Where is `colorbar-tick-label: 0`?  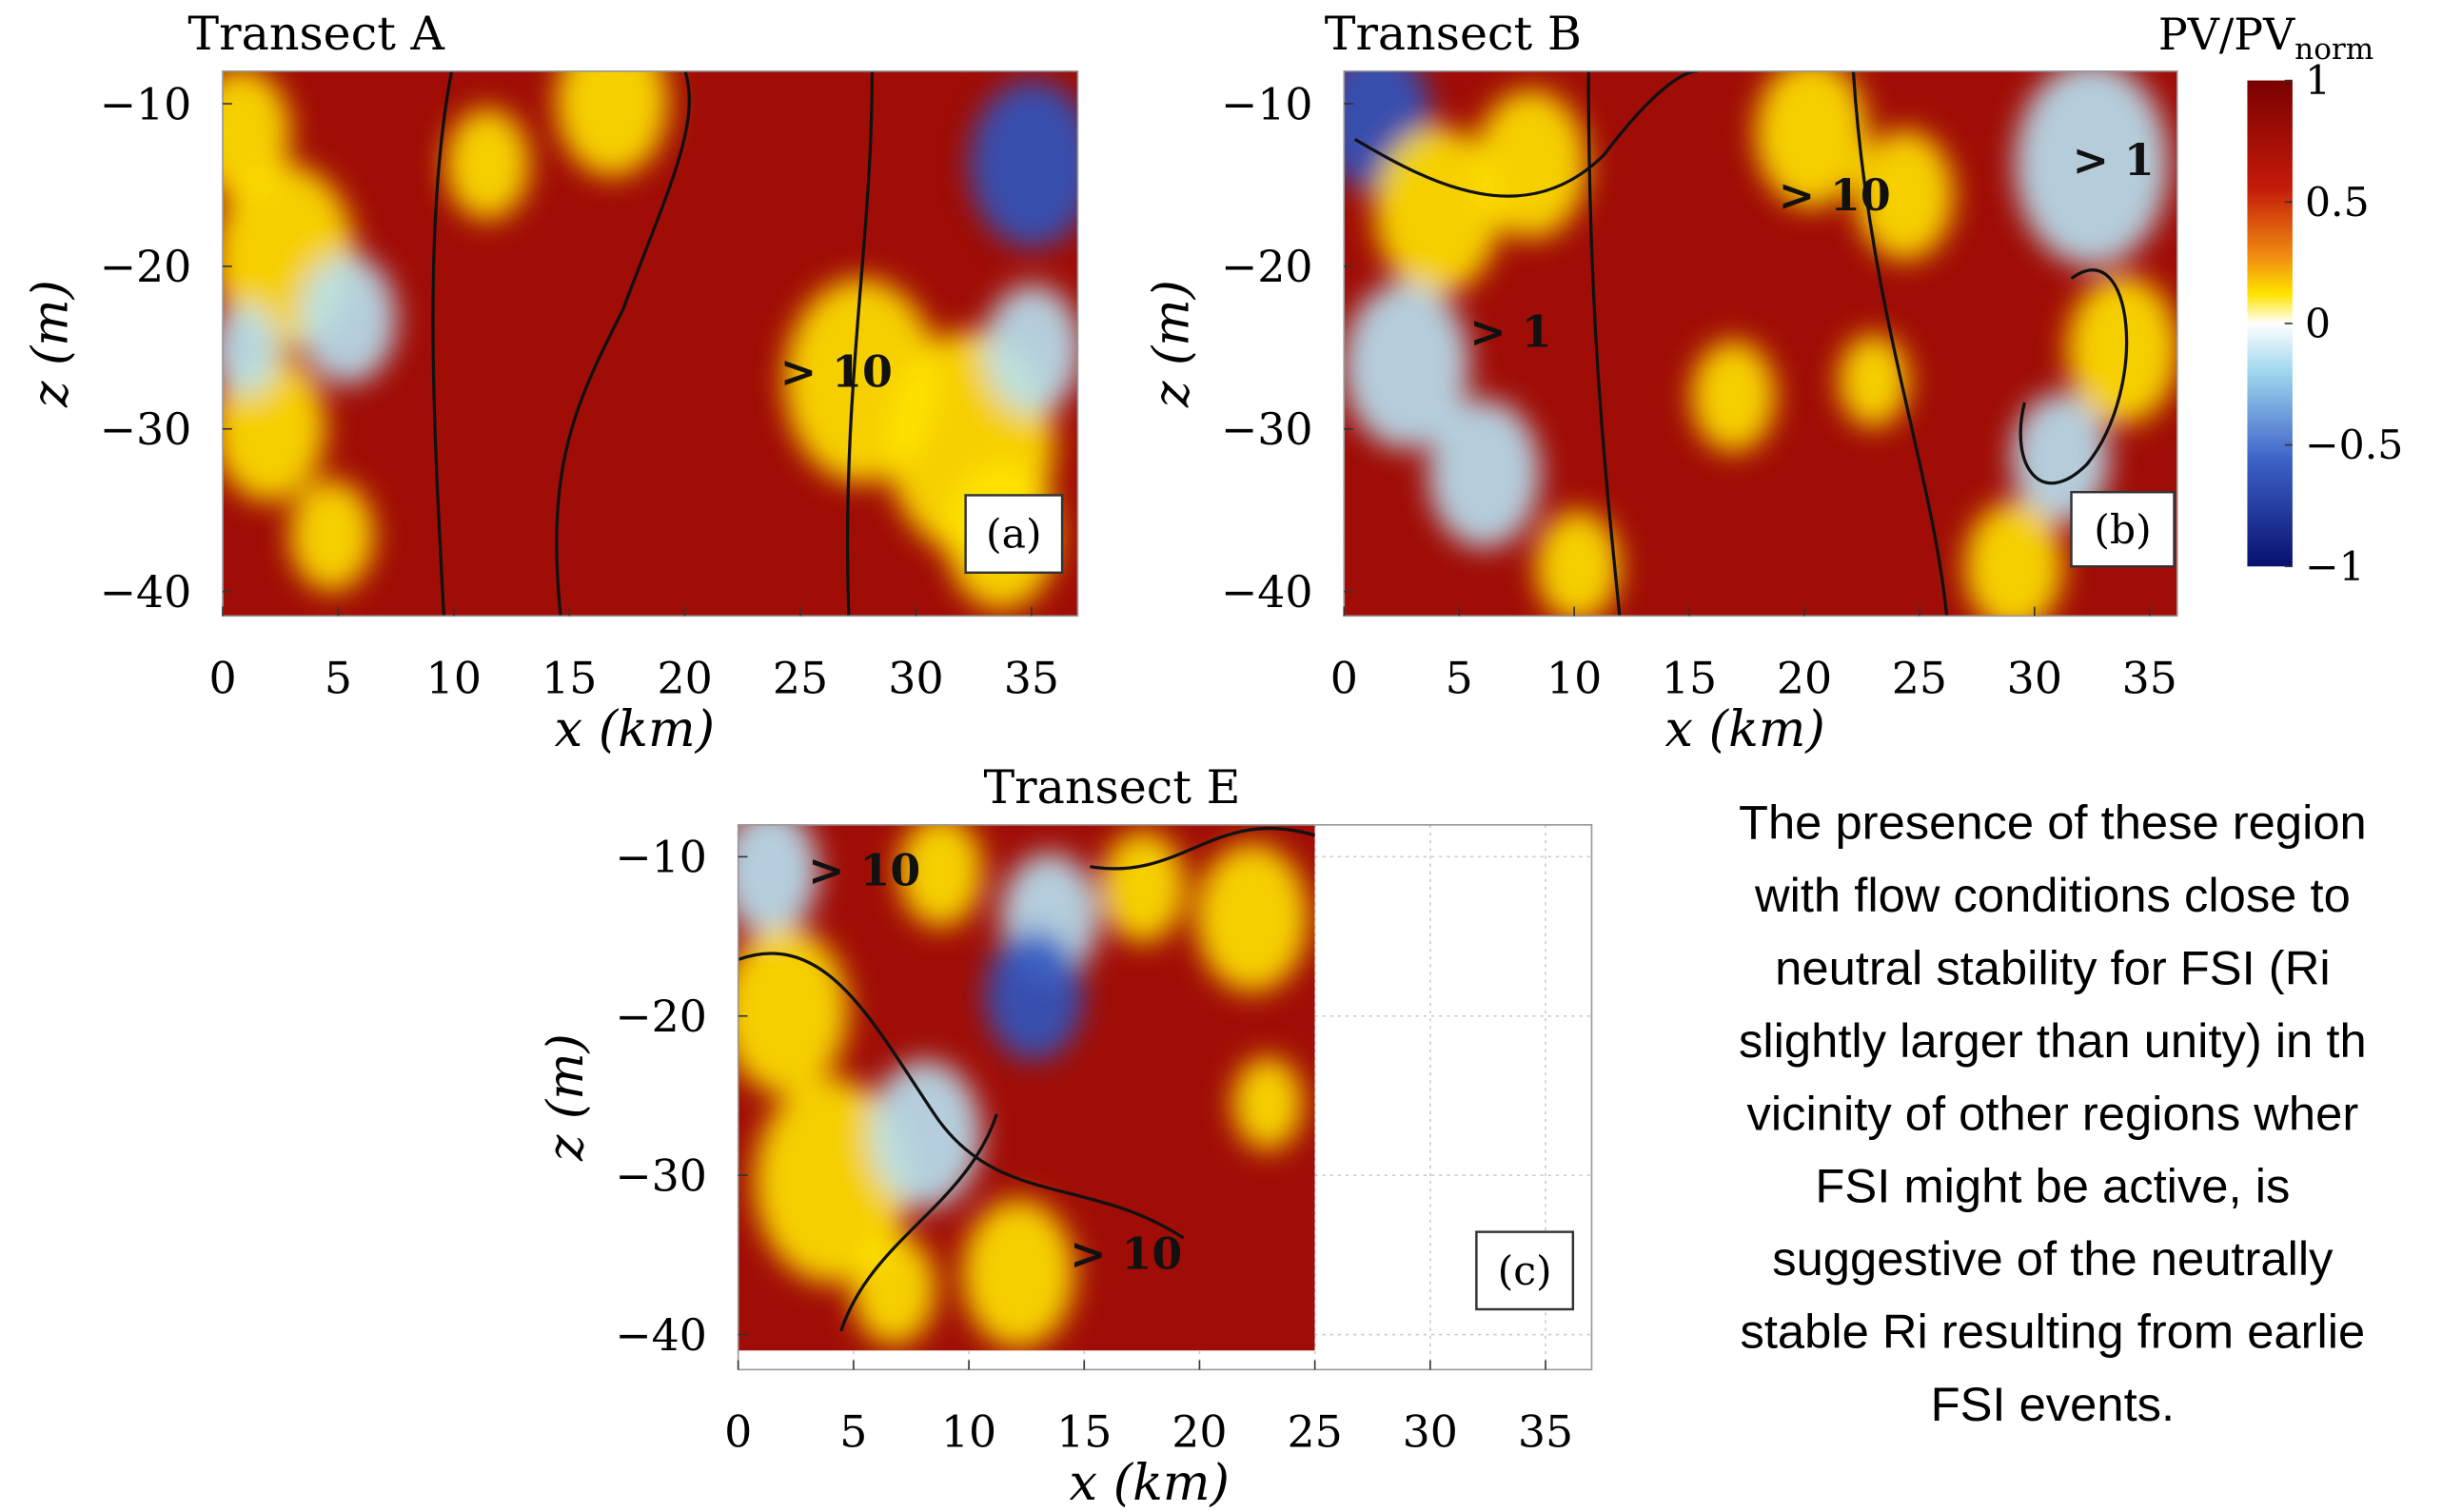 colorbar-tick-label: 0 is located at coordinates (2318, 325).